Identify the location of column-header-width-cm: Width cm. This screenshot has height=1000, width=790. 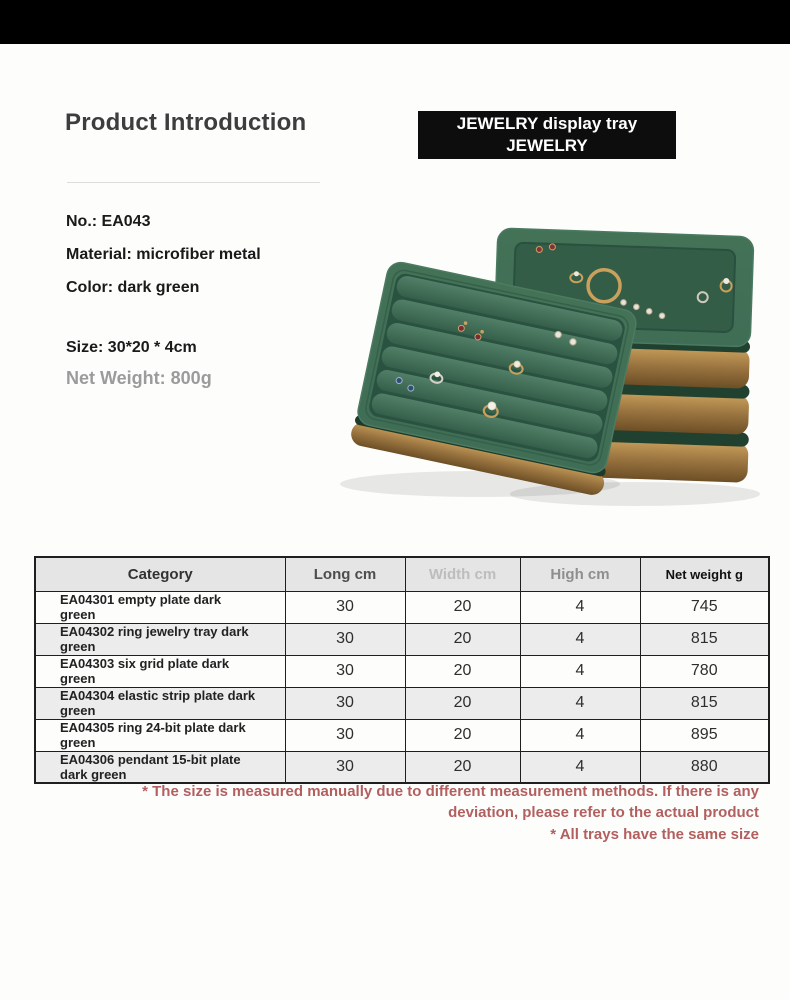
(462, 574).